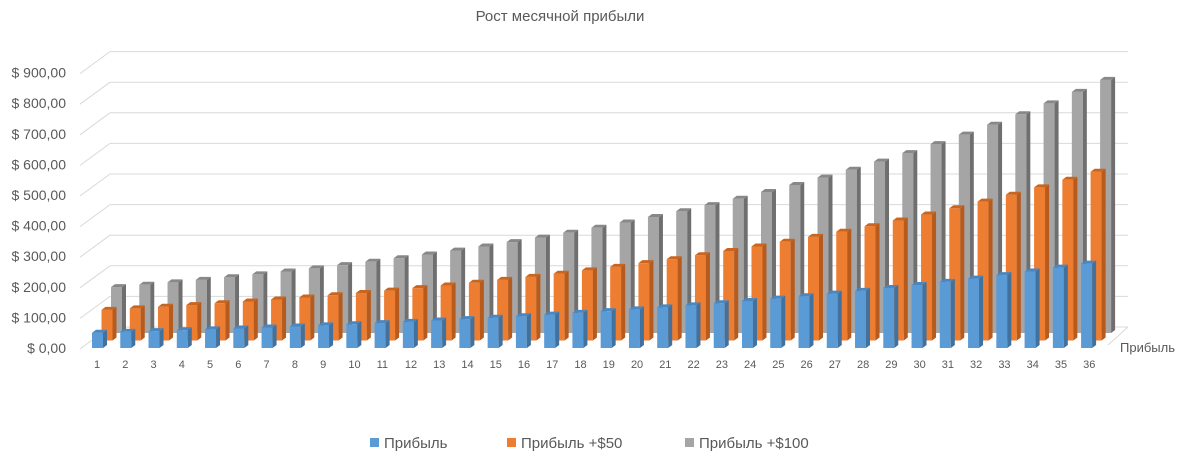  I want to click on legend-label: Прибыль +$100, so click(754, 443).